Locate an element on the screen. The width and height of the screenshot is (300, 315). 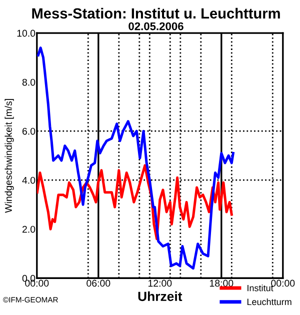
chart-subtitle: 02.05.2006 is located at coordinates (156, 26).